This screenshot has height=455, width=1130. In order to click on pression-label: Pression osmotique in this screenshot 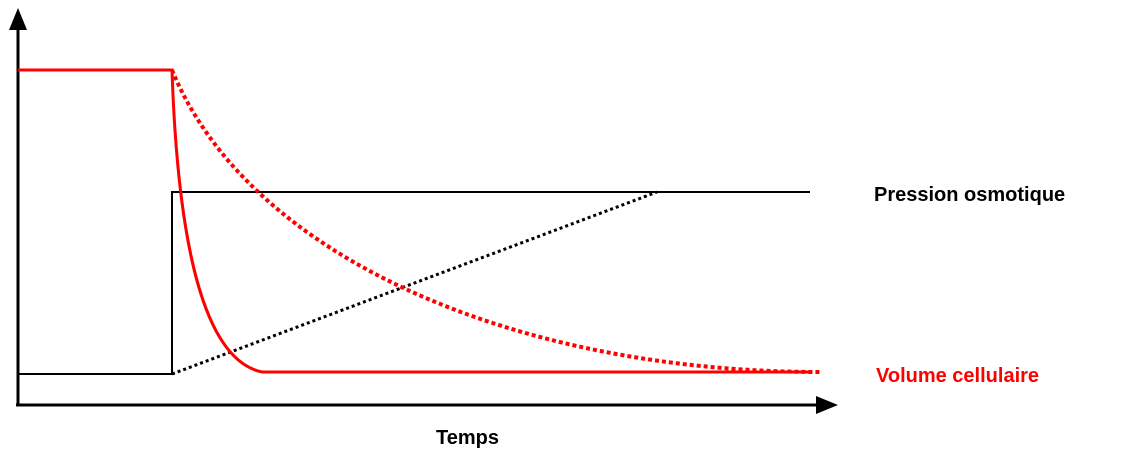, I will do `click(970, 195)`.